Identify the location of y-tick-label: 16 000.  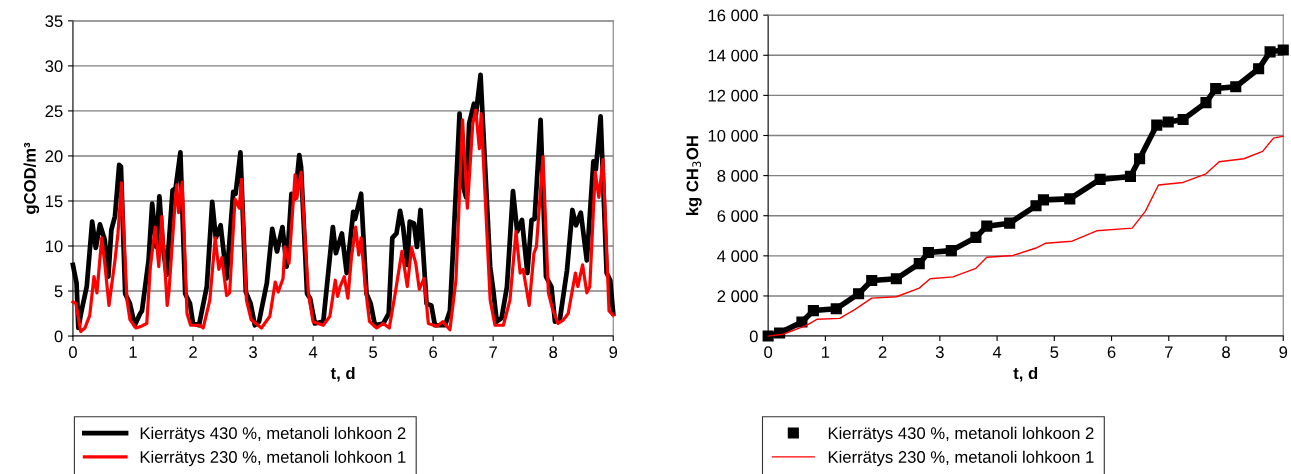
(733, 15).